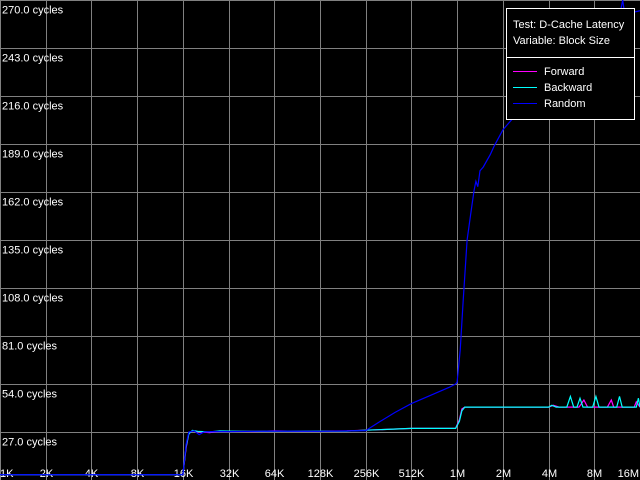 The image size is (640, 480). What do you see at coordinates (561, 41) in the screenshot?
I see `chart-subtitle: Variable: Block Size` at bounding box center [561, 41].